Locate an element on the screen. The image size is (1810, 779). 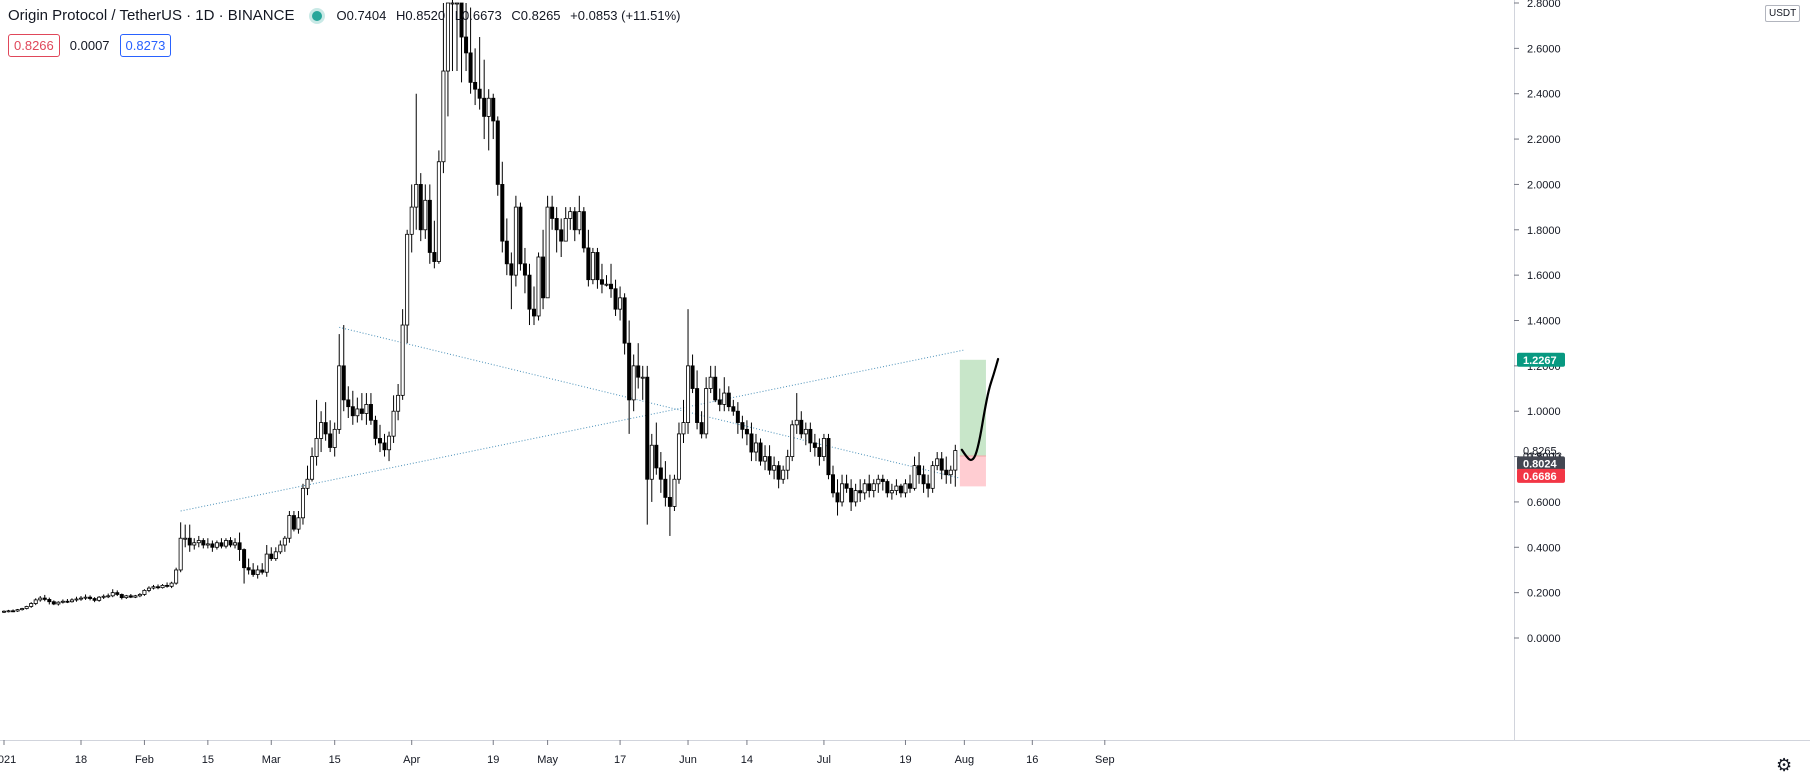
price-axis-label: 1.2267 is located at coordinates (1541, 359).